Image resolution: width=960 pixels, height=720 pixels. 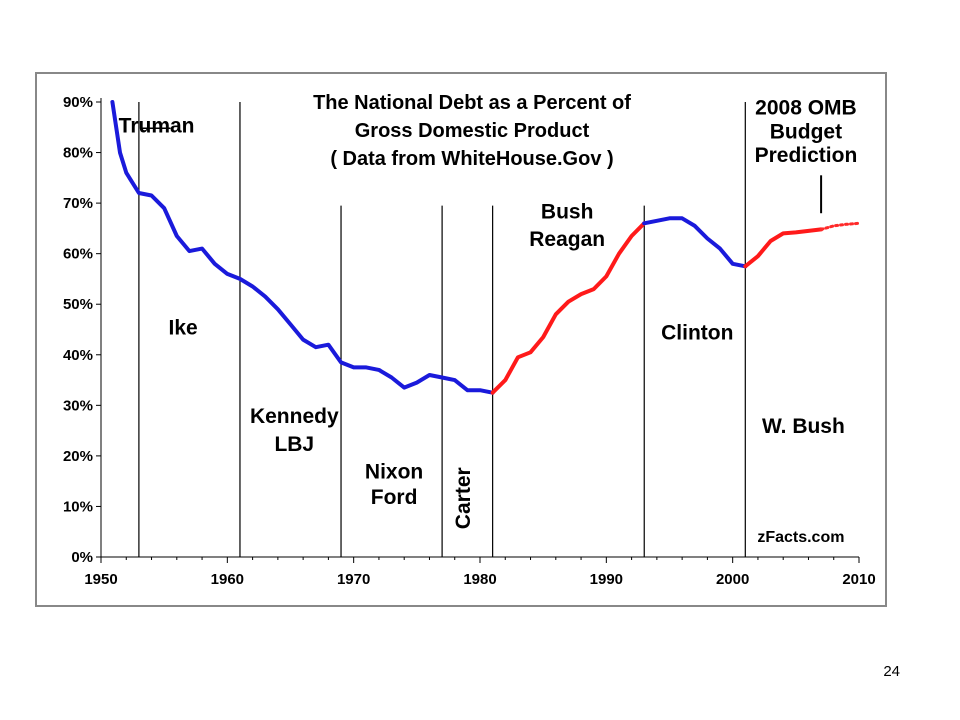 What do you see at coordinates (472, 131) in the screenshot?
I see `chart-title-line: Gross Domestic Product` at bounding box center [472, 131].